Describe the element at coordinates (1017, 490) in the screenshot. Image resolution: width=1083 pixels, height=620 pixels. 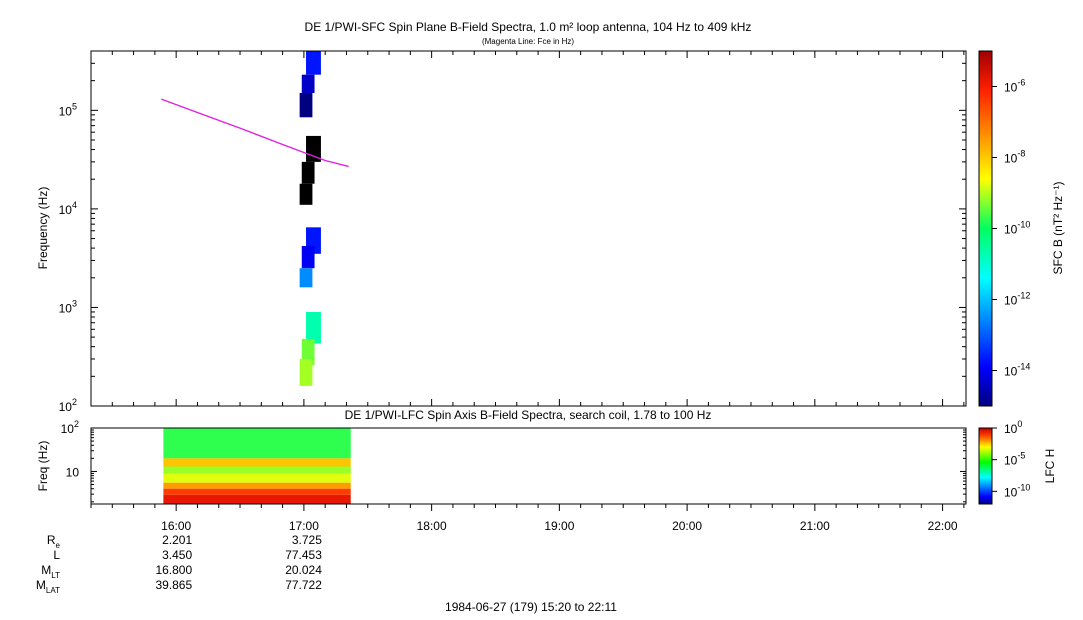
I see `bottom-colorbar-tick-label: 10⁻¹⁰` at that location.